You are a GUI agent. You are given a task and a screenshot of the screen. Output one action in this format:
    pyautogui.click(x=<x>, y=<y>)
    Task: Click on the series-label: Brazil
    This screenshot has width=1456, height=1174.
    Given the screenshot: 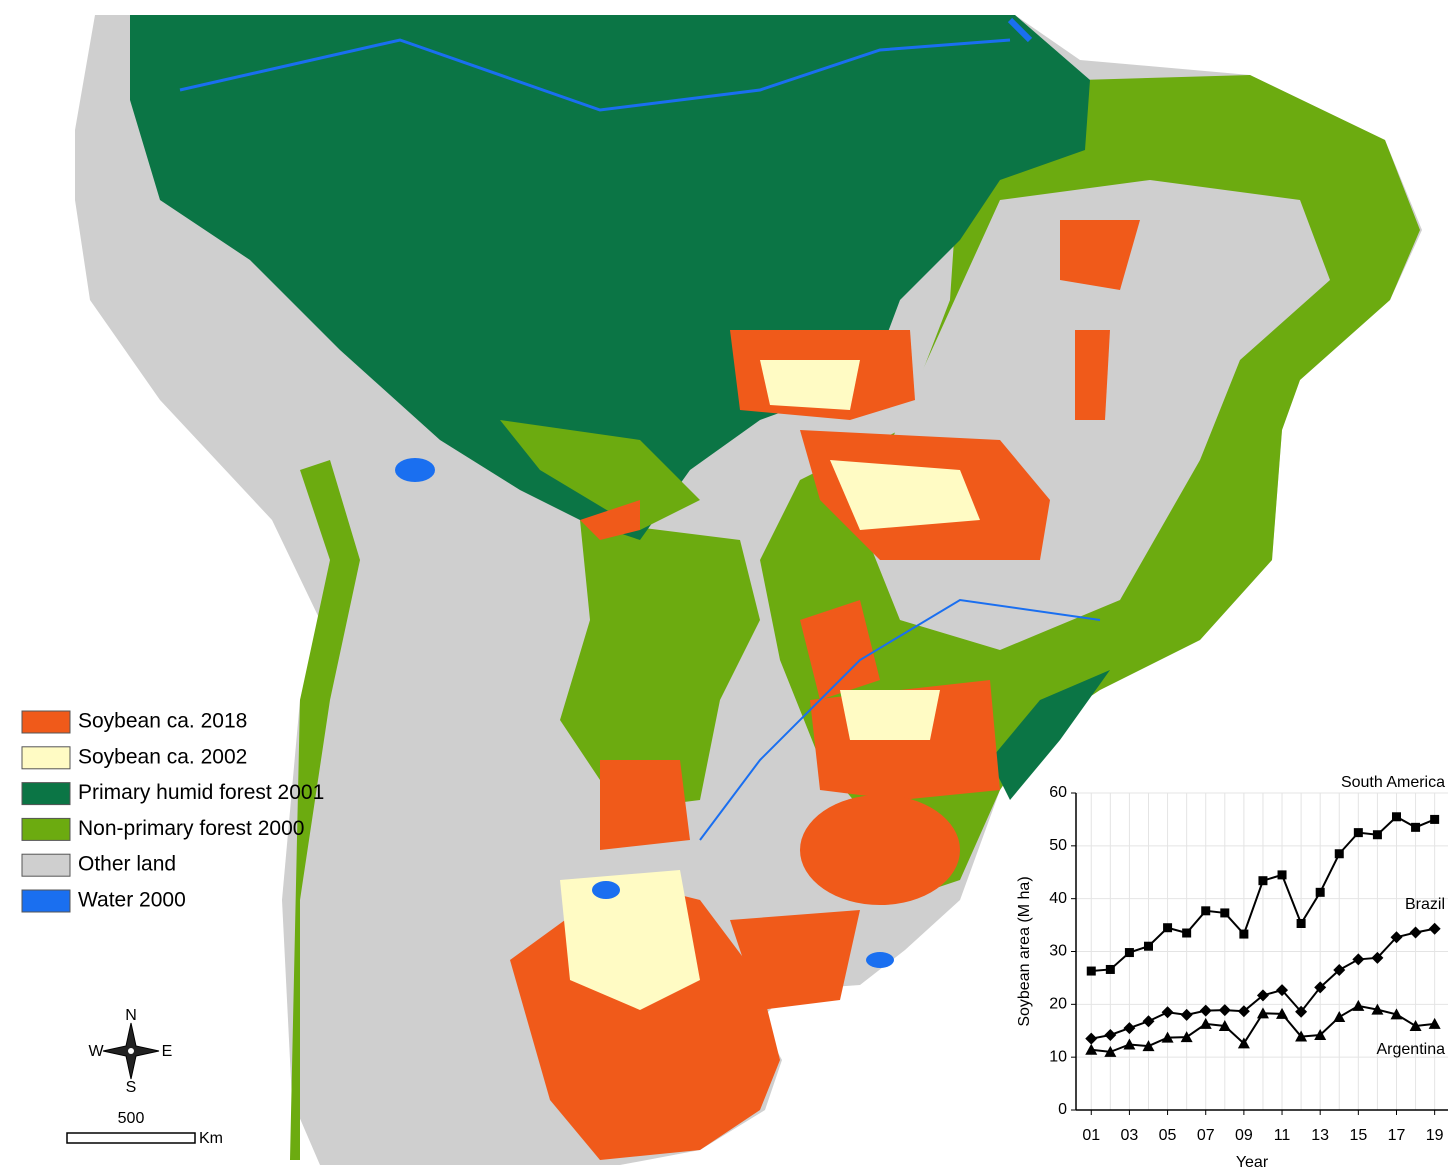 What is the action you would take?
    pyautogui.click(x=1425, y=904)
    